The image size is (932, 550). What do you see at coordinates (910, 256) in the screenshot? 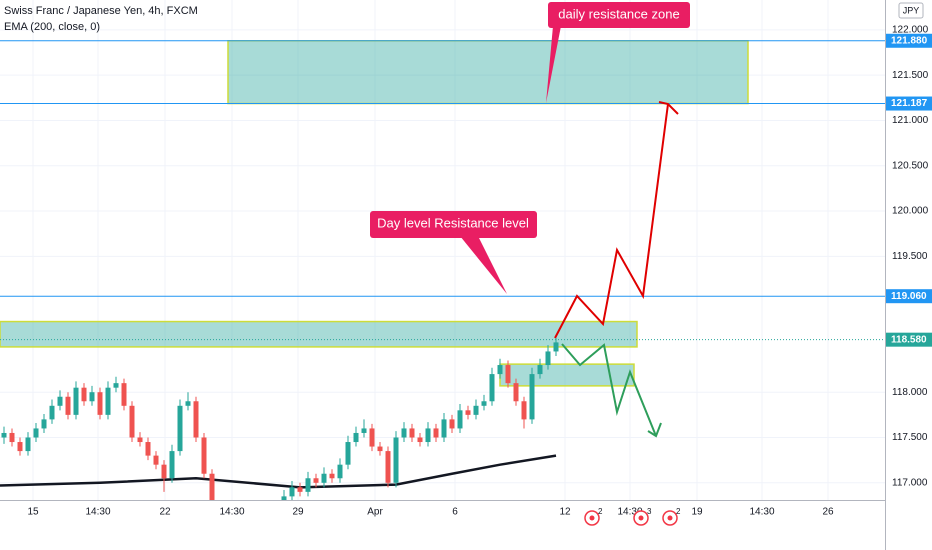
I see `y-tick-label: 119.500` at bounding box center [910, 256].